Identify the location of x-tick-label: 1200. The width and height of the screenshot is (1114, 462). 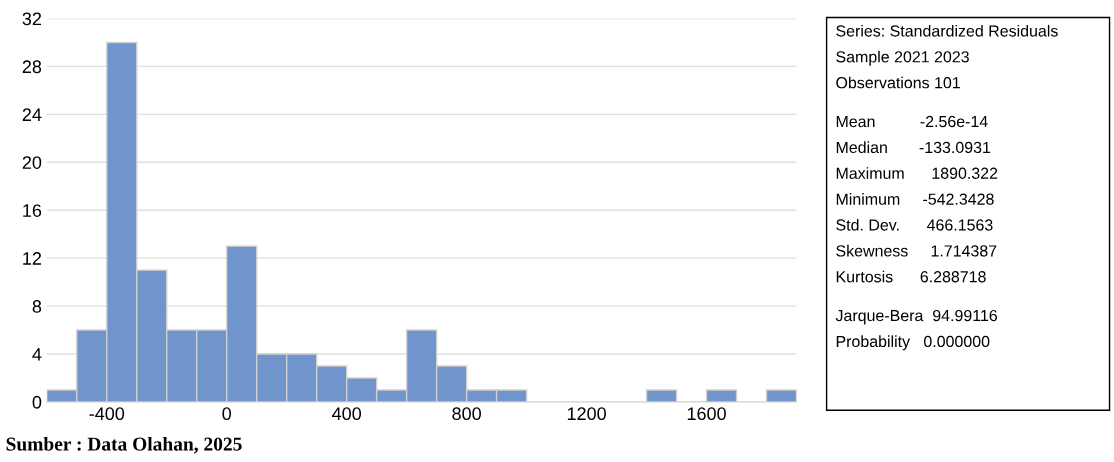
(586, 414).